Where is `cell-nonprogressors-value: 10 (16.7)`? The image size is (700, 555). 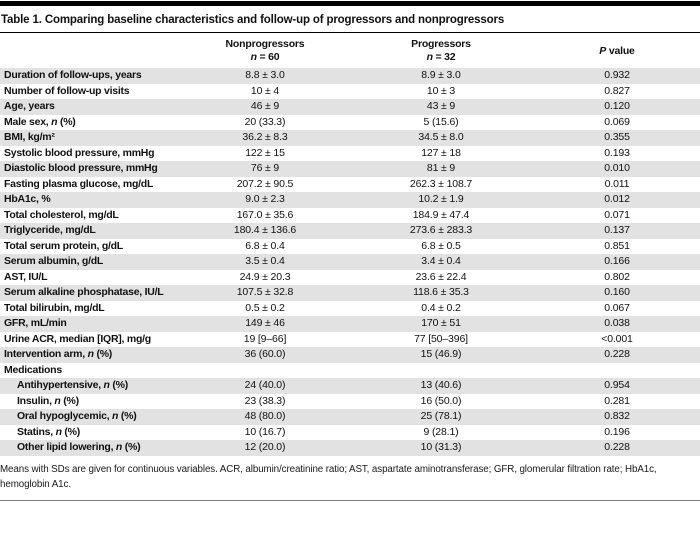 cell-nonprogressors-value: 10 (16.7) is located at coordinates (265, 431).